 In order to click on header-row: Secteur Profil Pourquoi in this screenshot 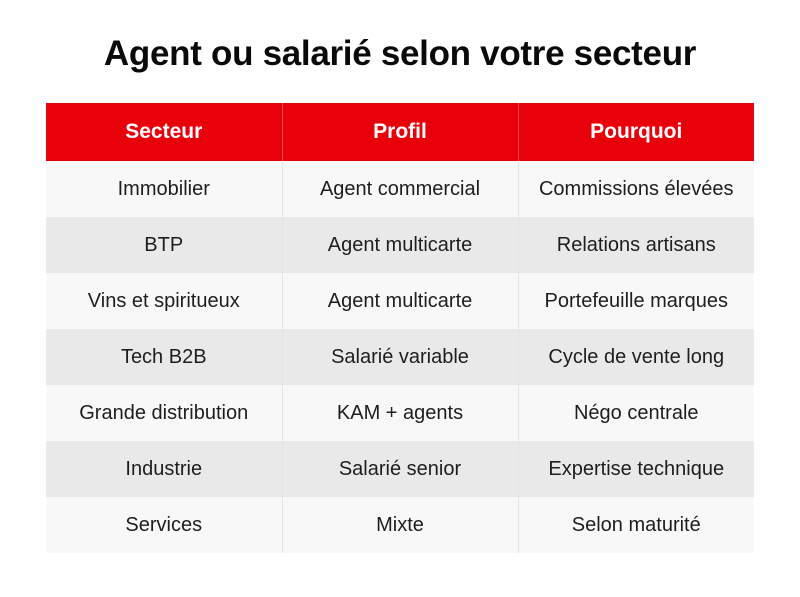, I will do `click(400, 132)`.